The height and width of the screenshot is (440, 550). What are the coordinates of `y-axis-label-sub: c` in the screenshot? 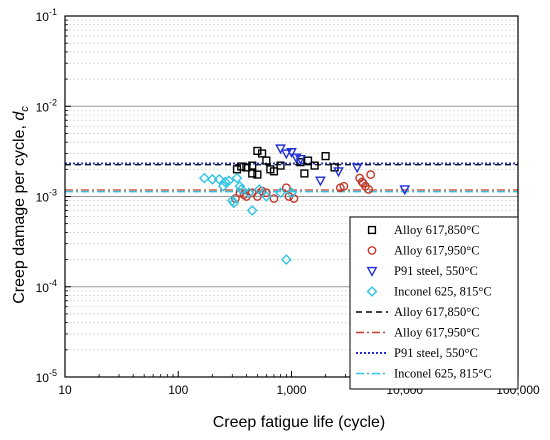 It's located at (25, 109).